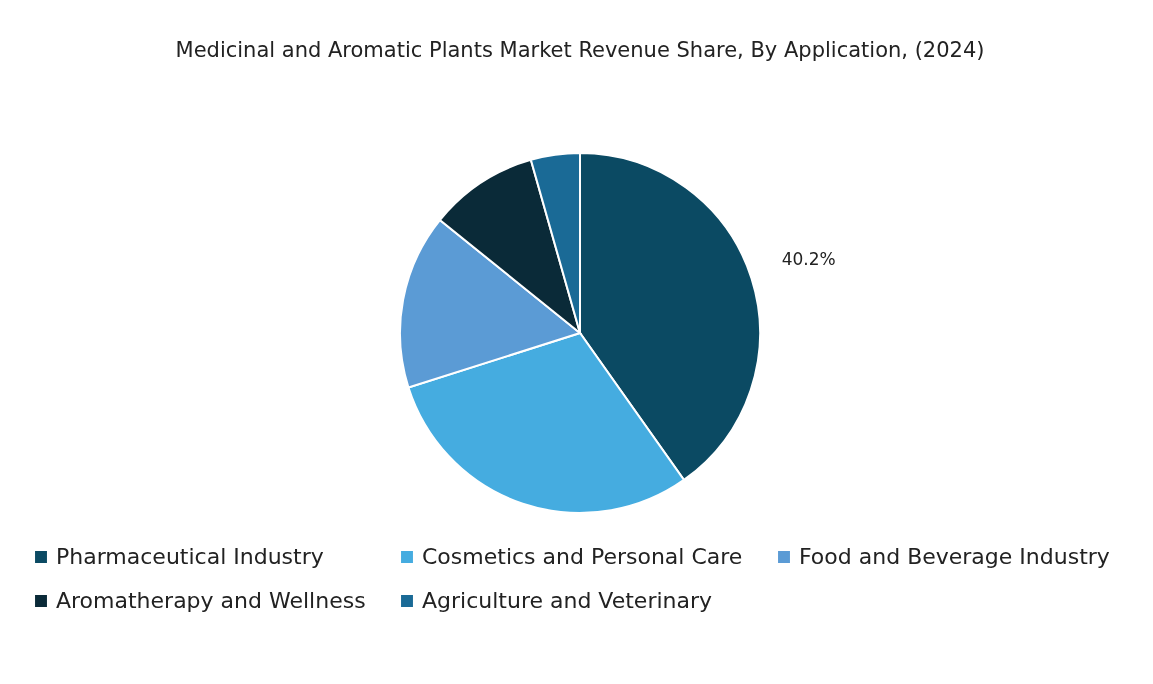 The image size is (1153, 684). I want to click on legend-label: Aromatherapy and Wellness, so click(211, 600).